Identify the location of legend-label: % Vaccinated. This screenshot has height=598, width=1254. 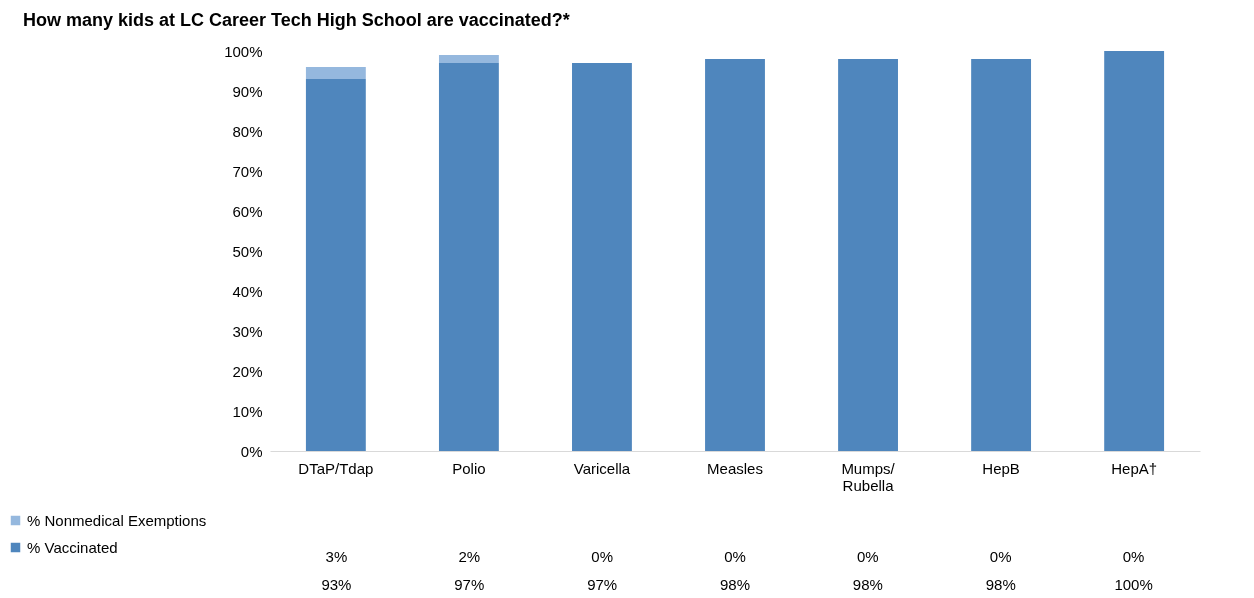
(72, 547).